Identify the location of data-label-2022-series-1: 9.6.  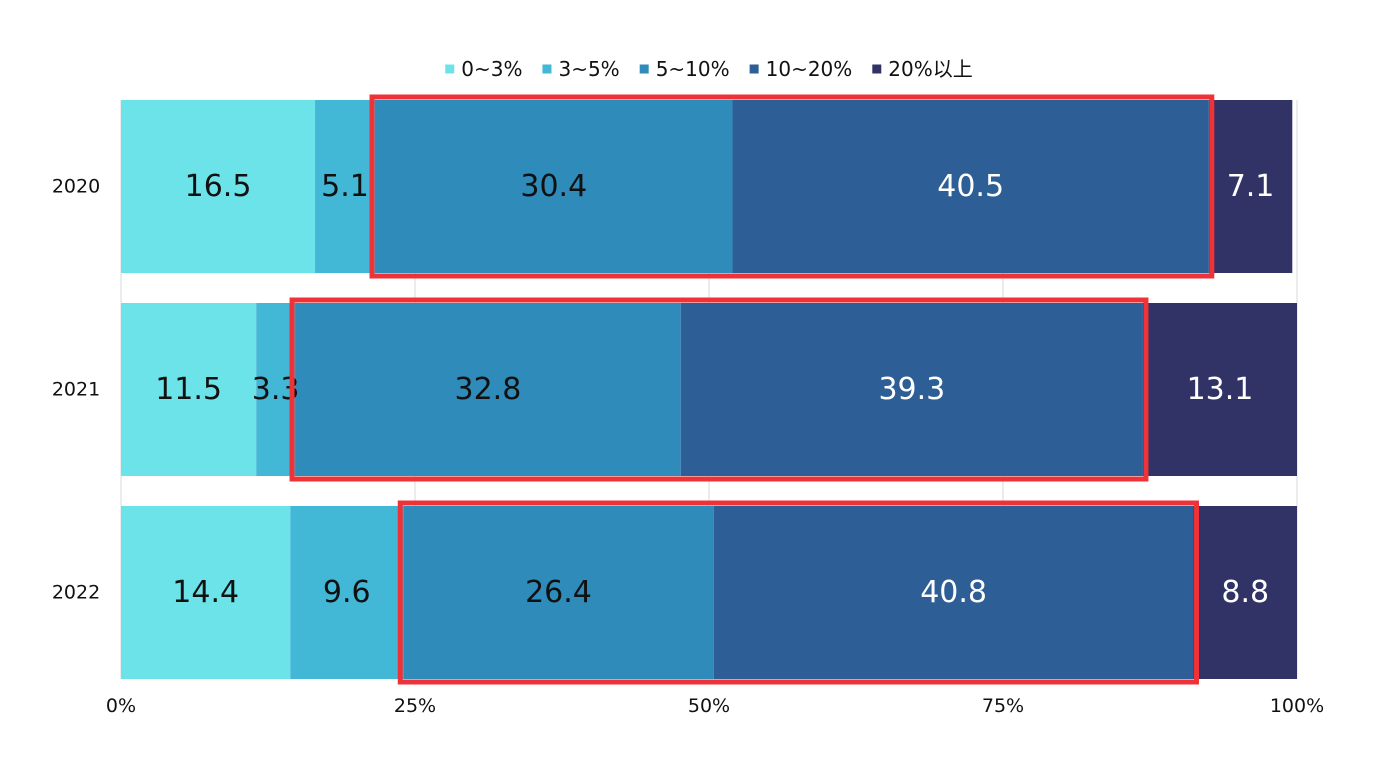
(347, 592).